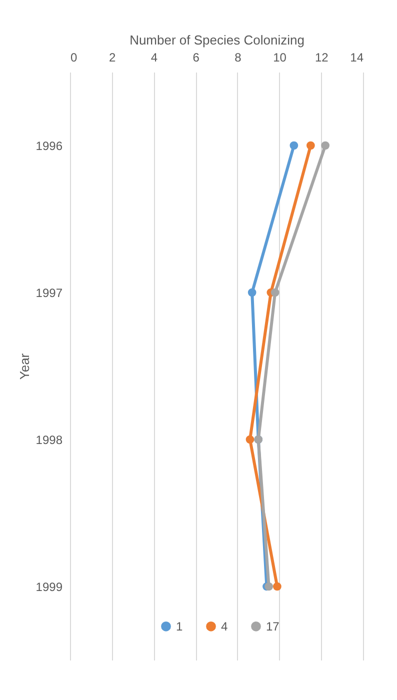 The image size is (397, 700). Describe the element at coordinates (112, 57) in the screenshot. I see `x-tick-label: 2` at that location.